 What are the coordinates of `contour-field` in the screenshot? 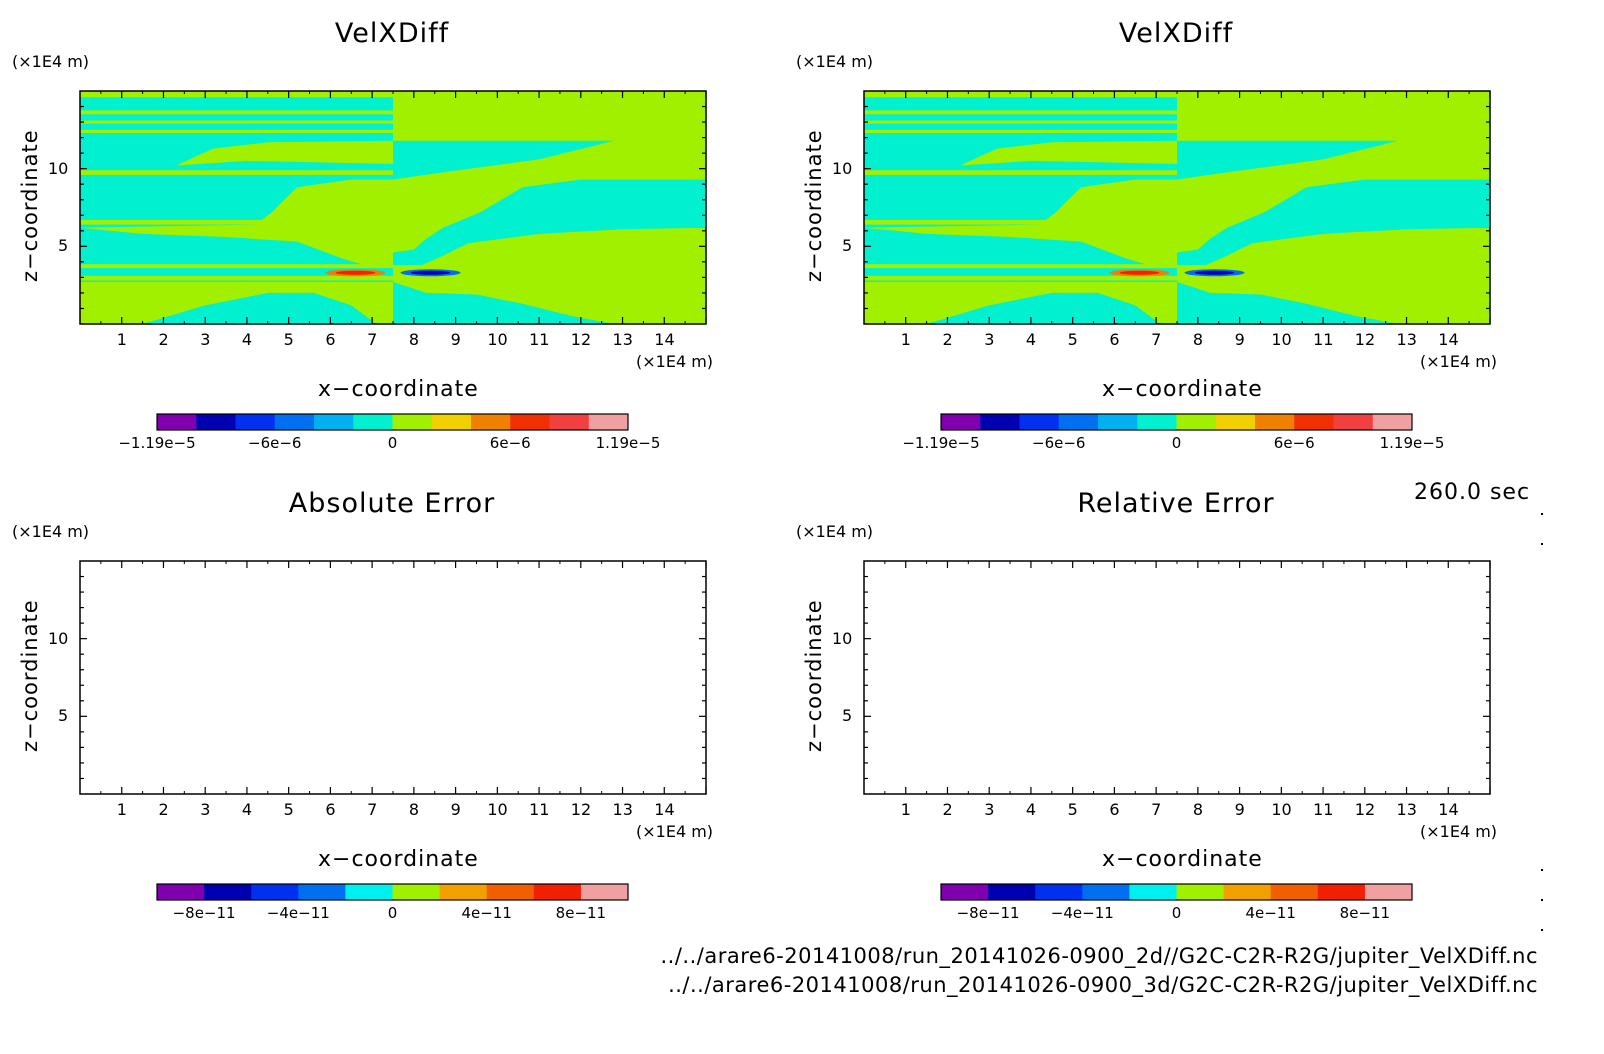 It's located at (393, 207).